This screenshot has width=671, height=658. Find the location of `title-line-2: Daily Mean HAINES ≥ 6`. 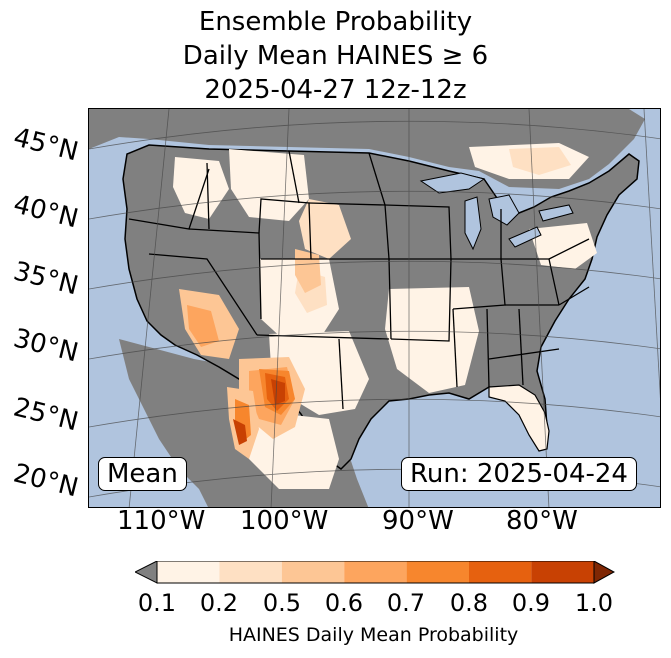

title-line-2: Daily Mean HAINES ≥ 6 is located at coordinates (335, 56).